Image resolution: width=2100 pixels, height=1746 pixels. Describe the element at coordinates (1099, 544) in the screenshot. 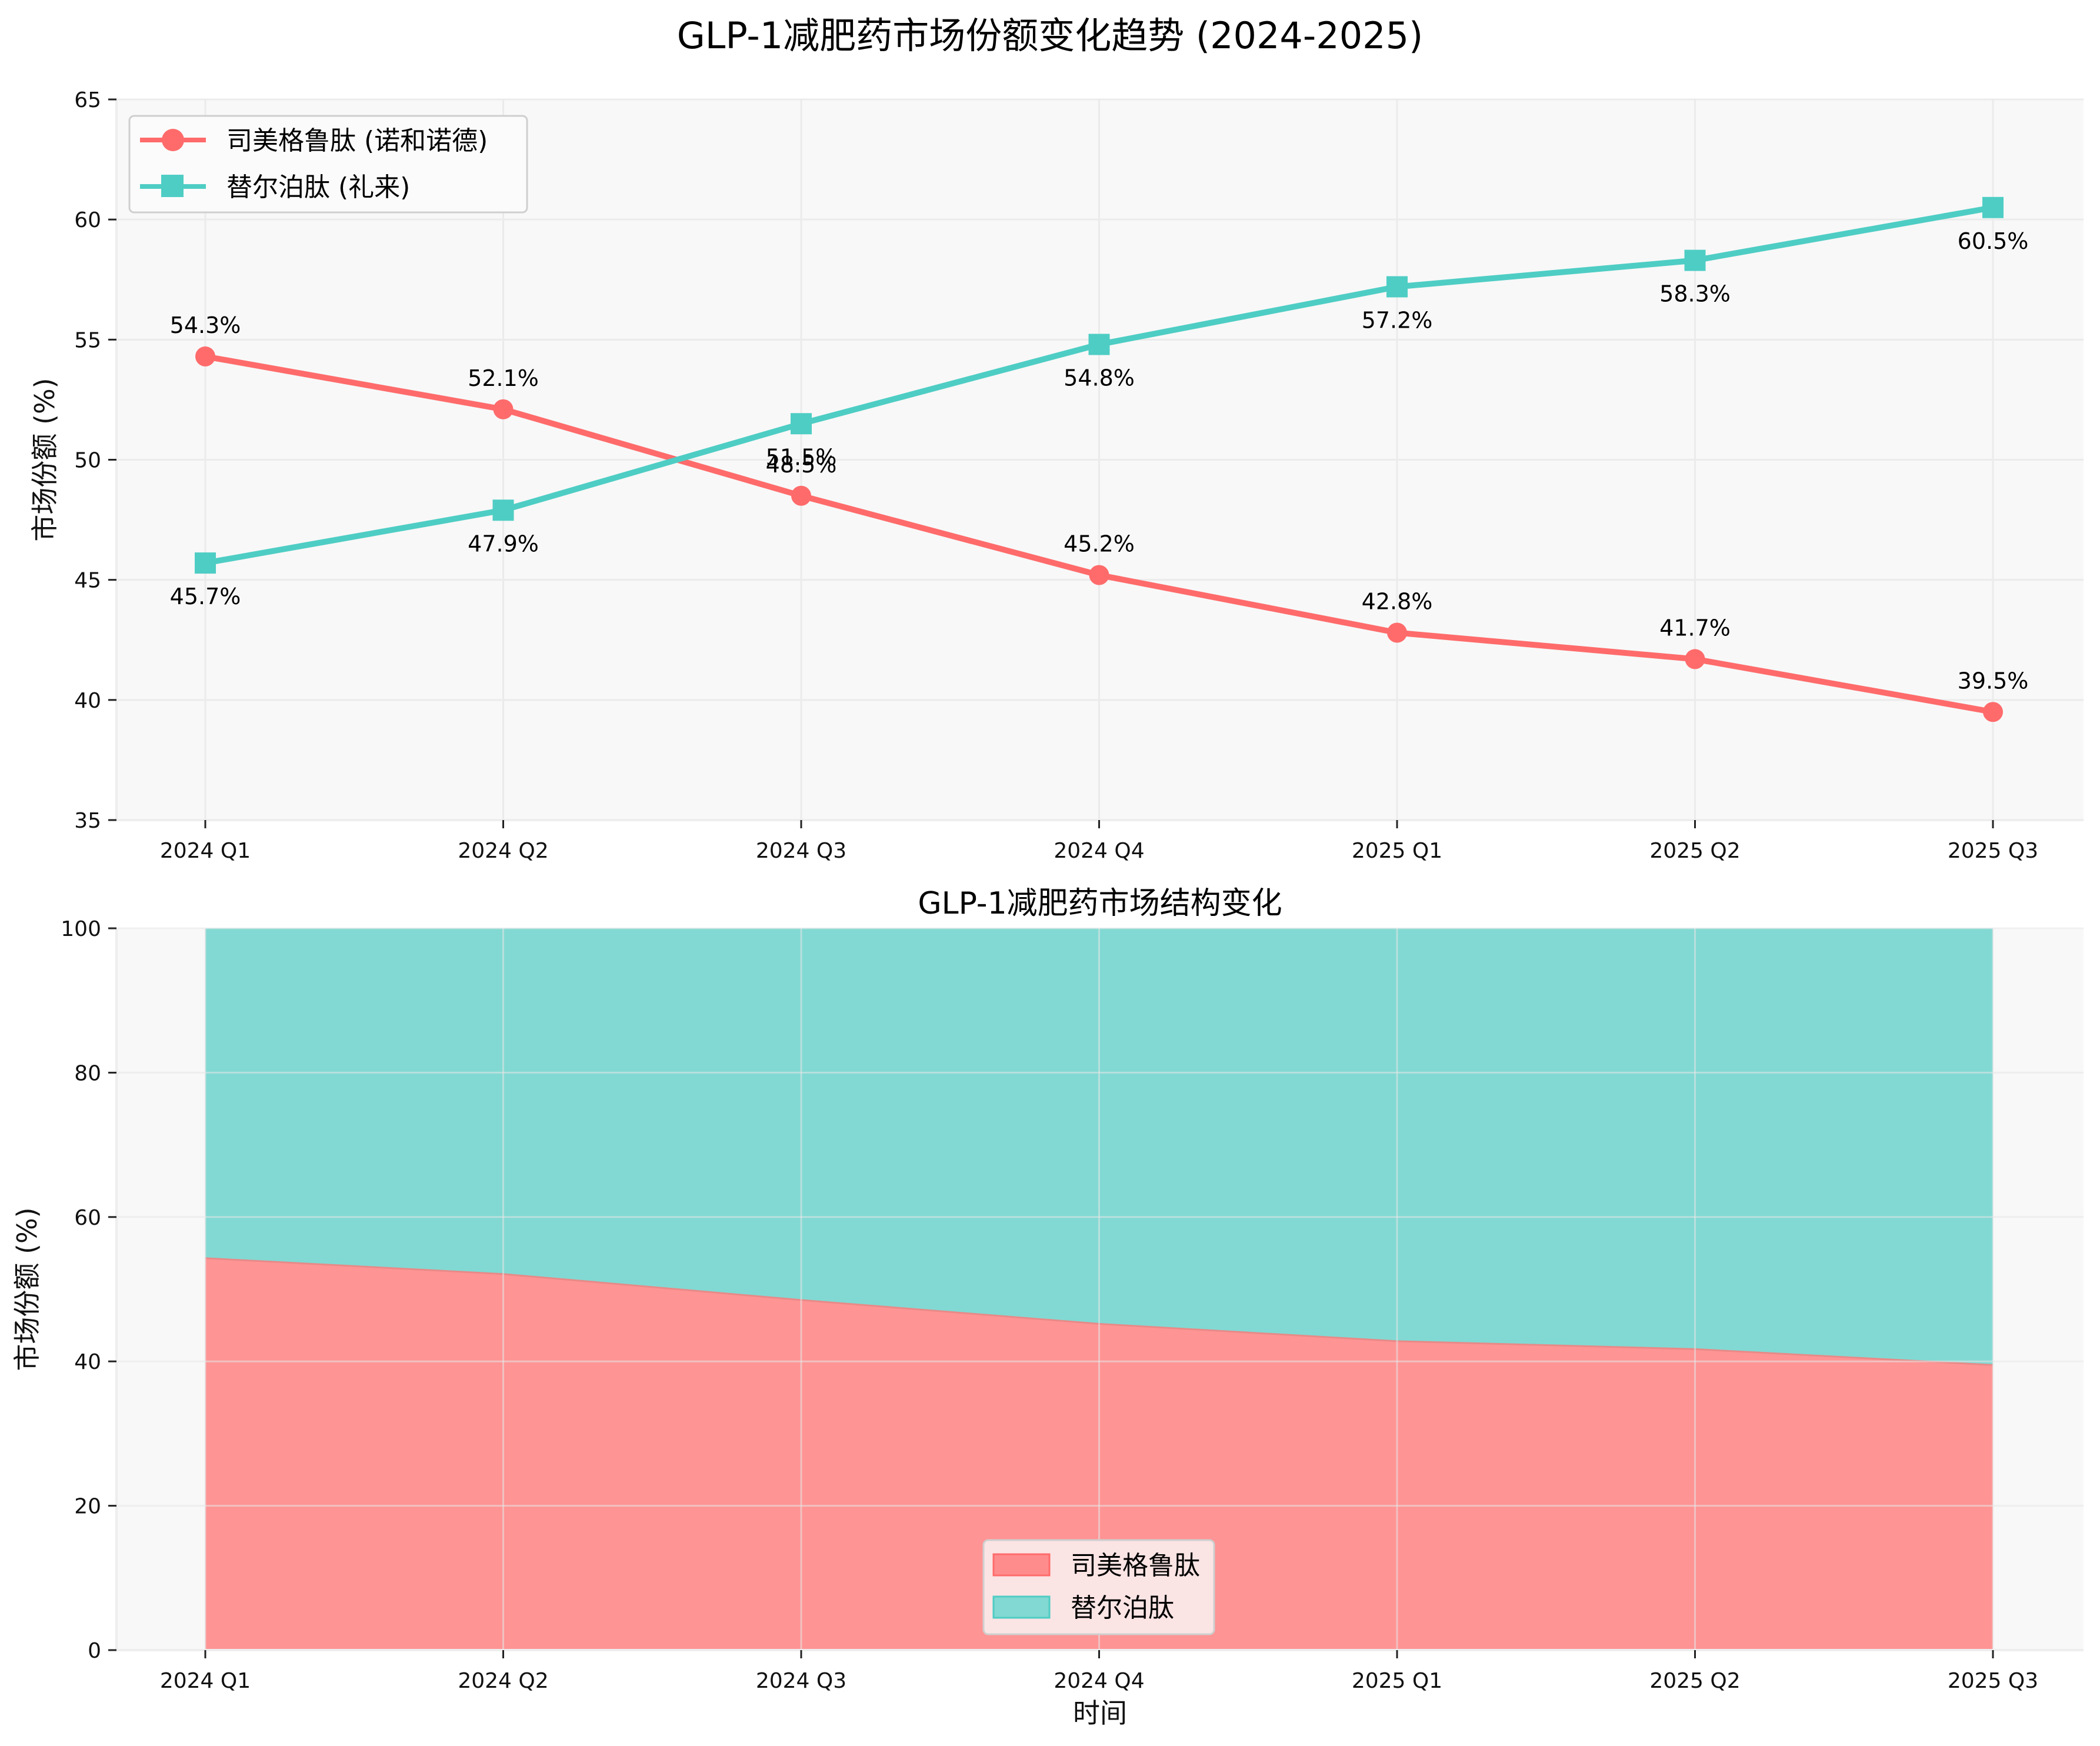

I see `data-label: 45.2%` at that location.